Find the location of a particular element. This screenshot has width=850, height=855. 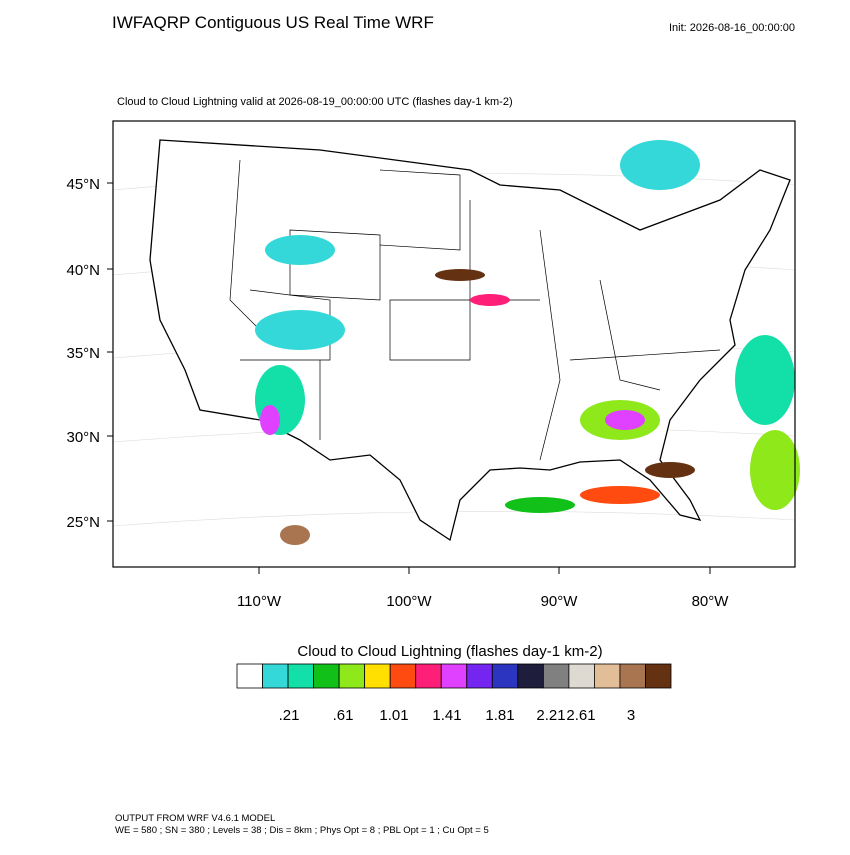

lat-label: 40°N is located at coordinates (83, 270).